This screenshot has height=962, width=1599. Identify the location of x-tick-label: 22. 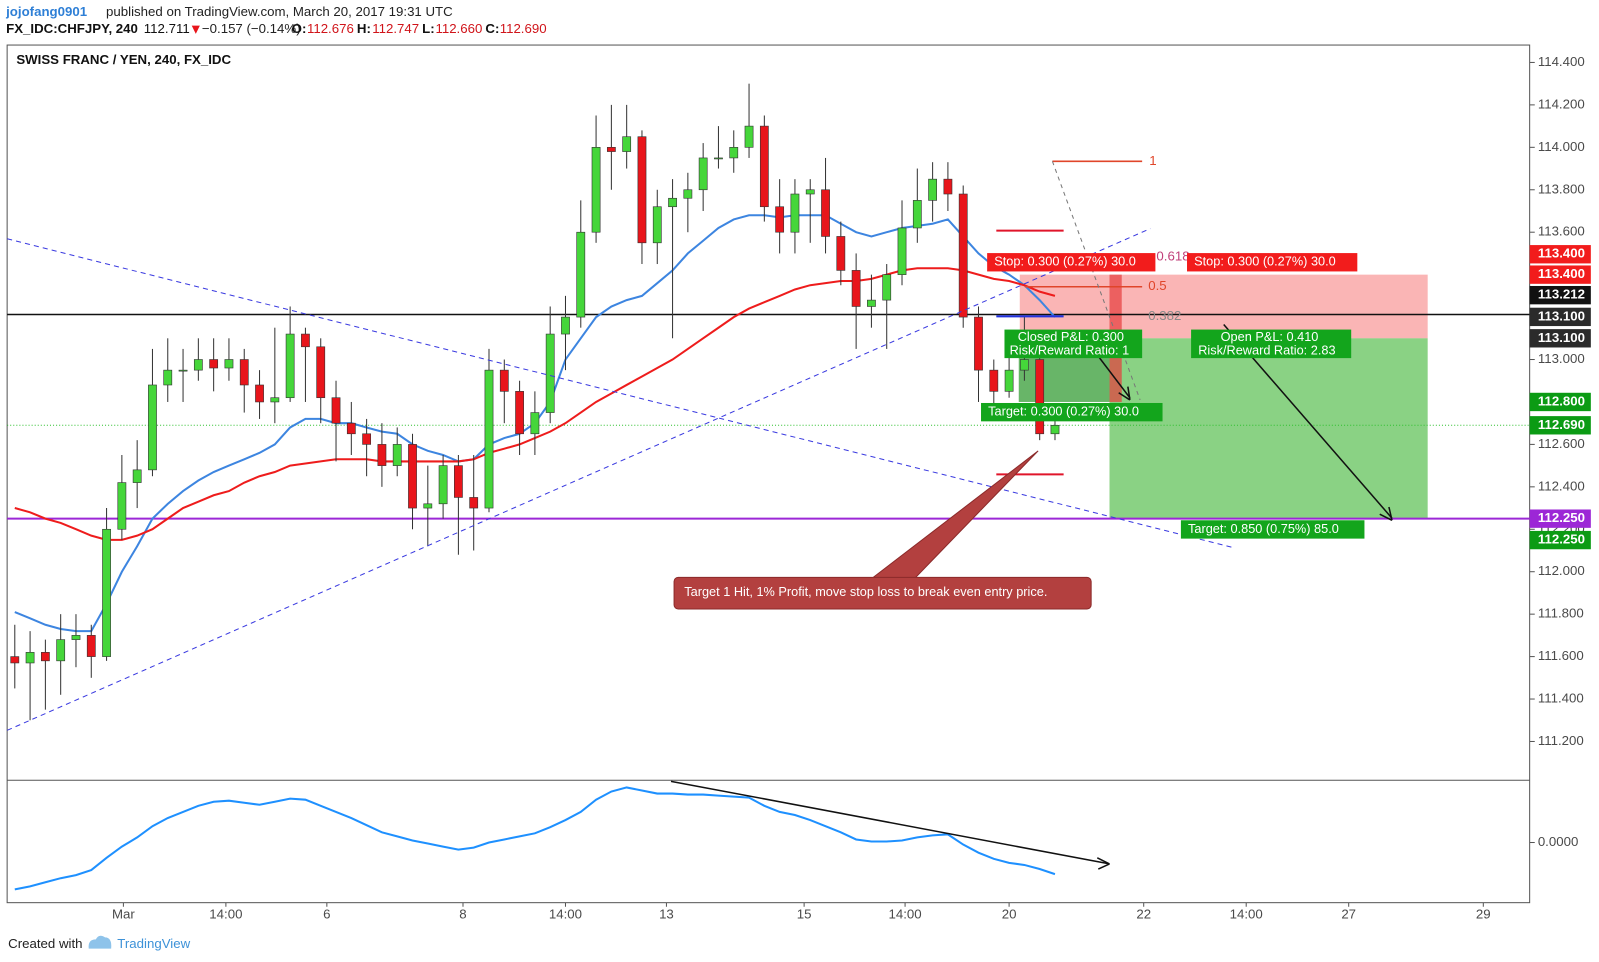
(1143, 913).